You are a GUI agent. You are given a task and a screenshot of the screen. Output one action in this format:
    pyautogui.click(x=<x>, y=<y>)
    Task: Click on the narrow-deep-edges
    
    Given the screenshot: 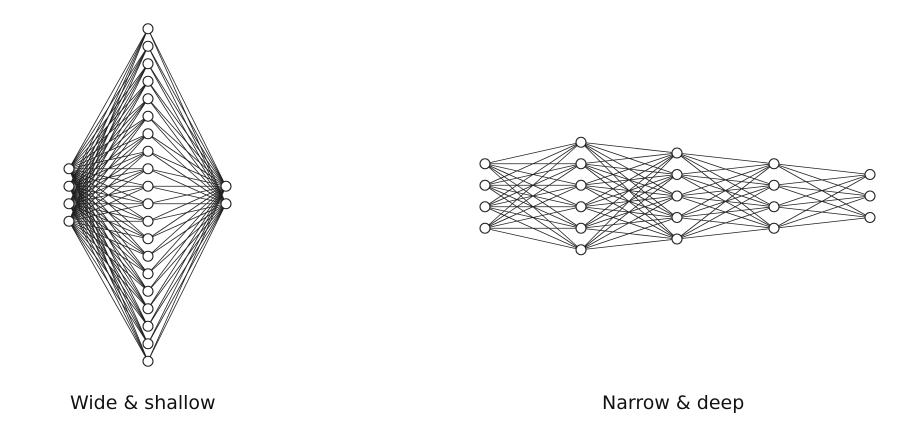 What is the action you would take?
    pyautogui.click(x=677, y=196)
    